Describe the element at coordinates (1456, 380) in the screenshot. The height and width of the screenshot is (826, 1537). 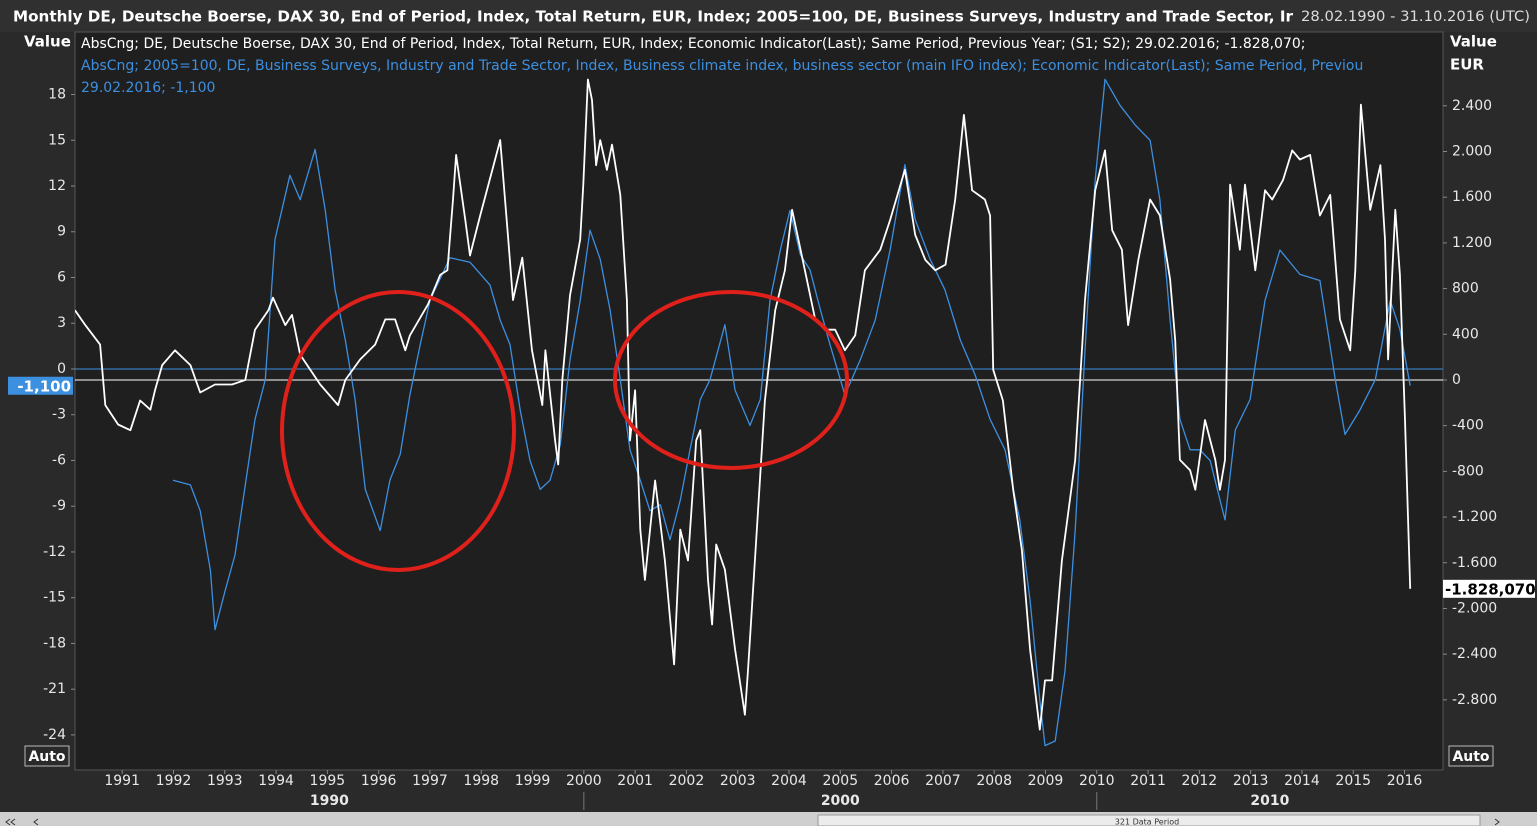
I see `y2-tick-label: 0` at that location.